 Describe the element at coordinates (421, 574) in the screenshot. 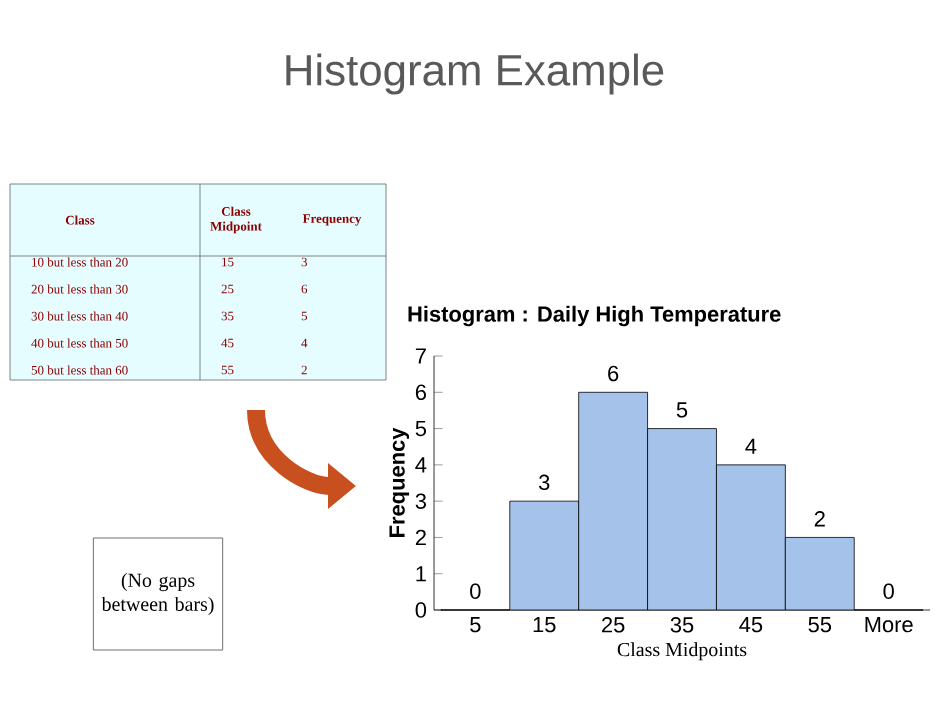

I see `y-tick-label: 1` at that location.